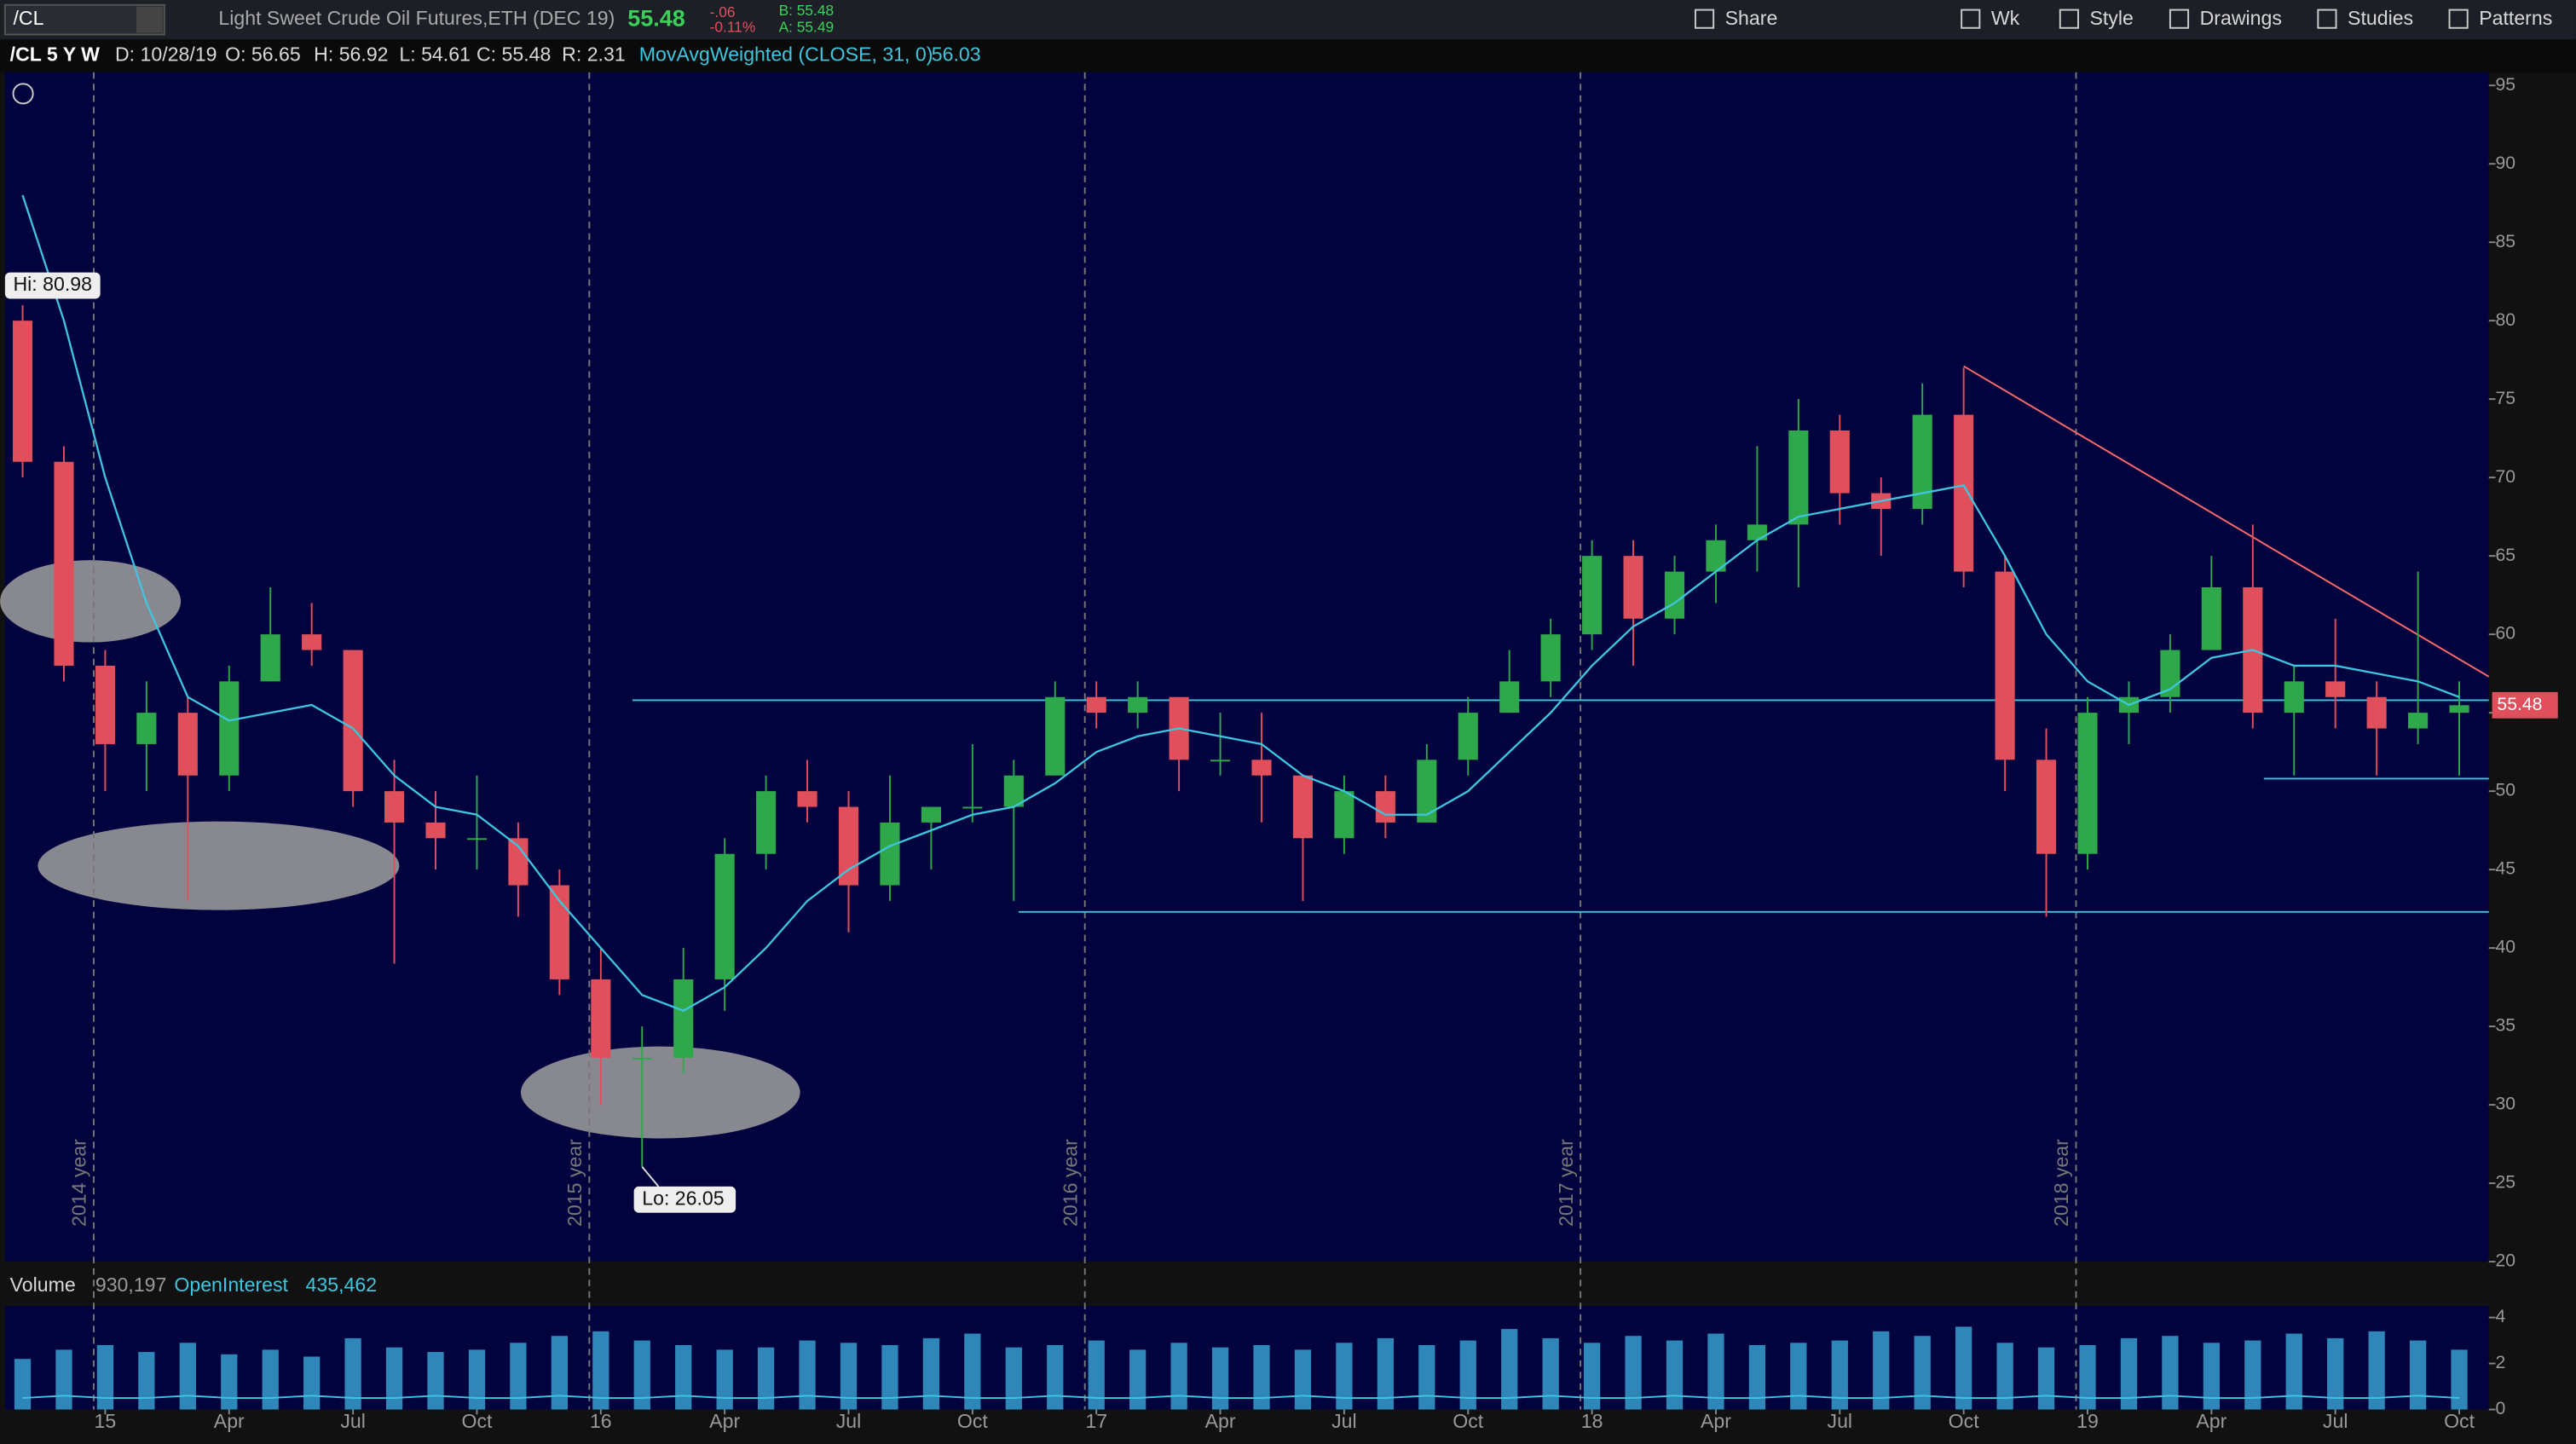  Describe the element at coordinates (2505, 477) in the screenshot. I see `y-tick-label: 70` at that location.